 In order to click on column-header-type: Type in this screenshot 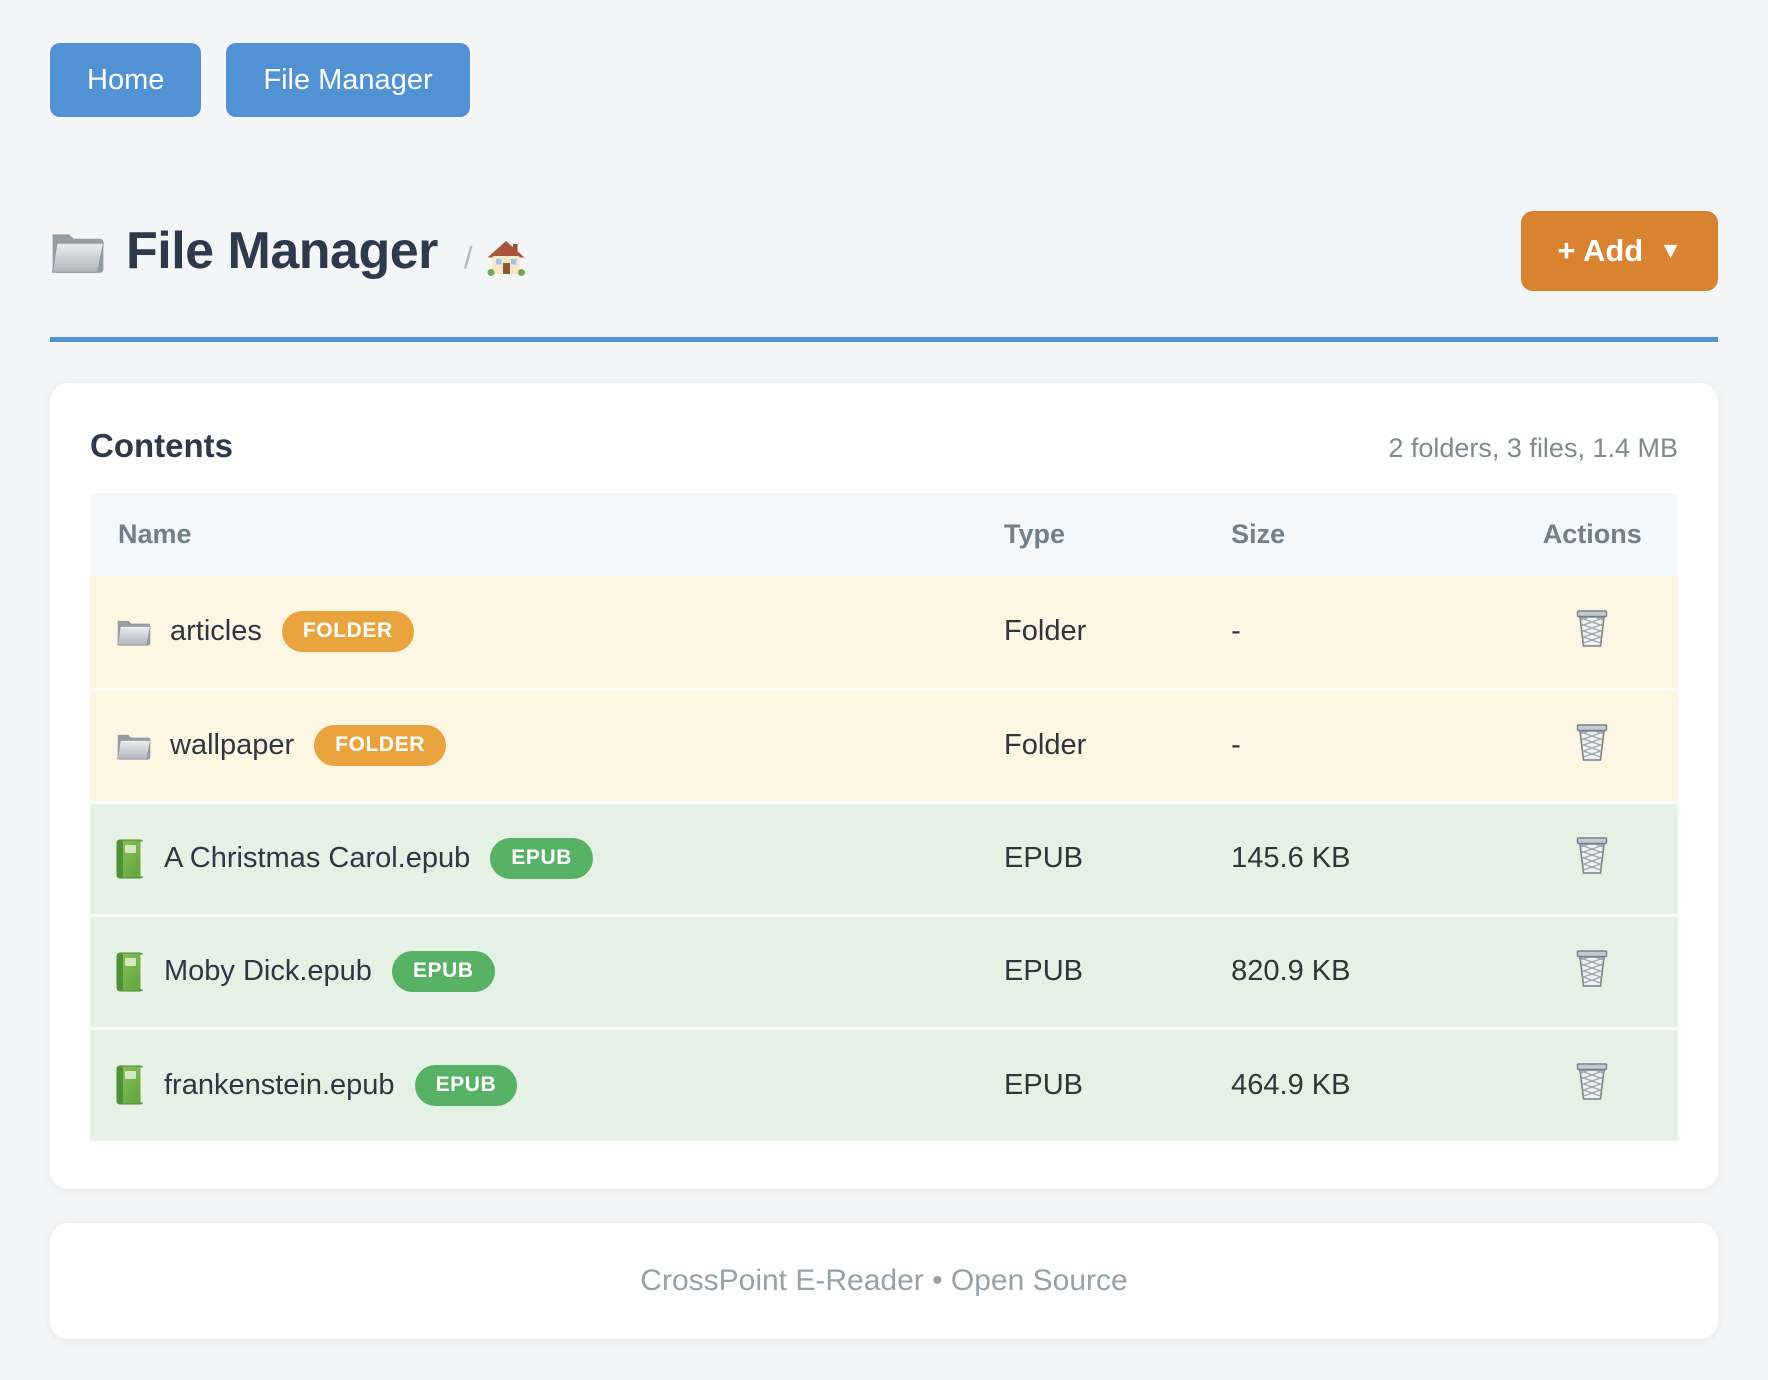, I will do `click(1098, 534)`.